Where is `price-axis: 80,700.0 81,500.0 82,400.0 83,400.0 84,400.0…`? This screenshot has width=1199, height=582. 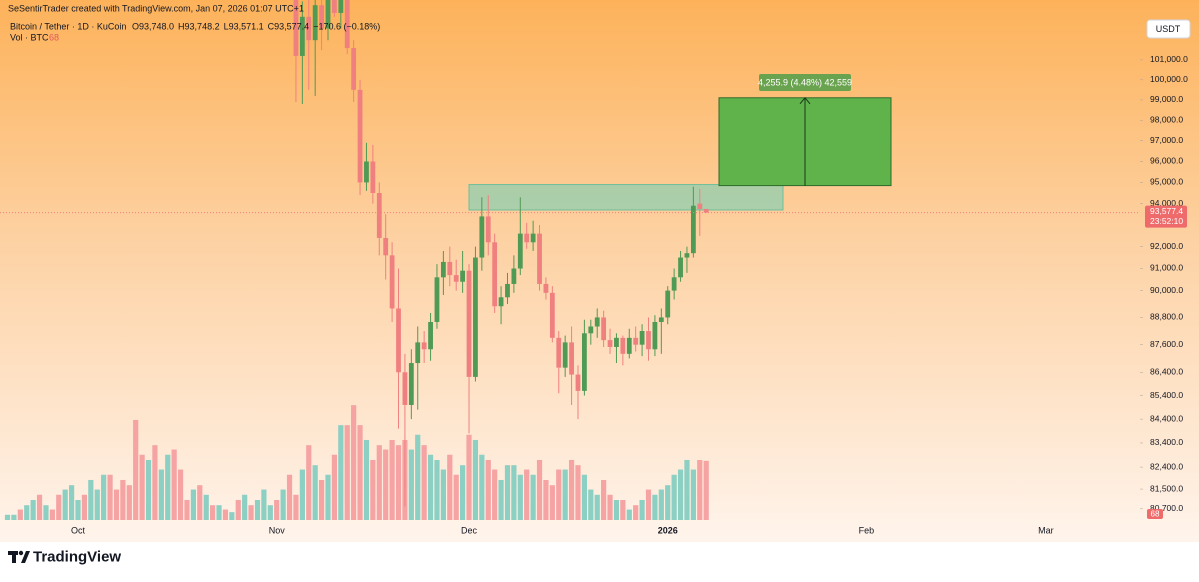 price-axis: 80,700.0 81,500.0 82,400.0 83,400.0 84,400.0… is located at coordinates (1164, 286).